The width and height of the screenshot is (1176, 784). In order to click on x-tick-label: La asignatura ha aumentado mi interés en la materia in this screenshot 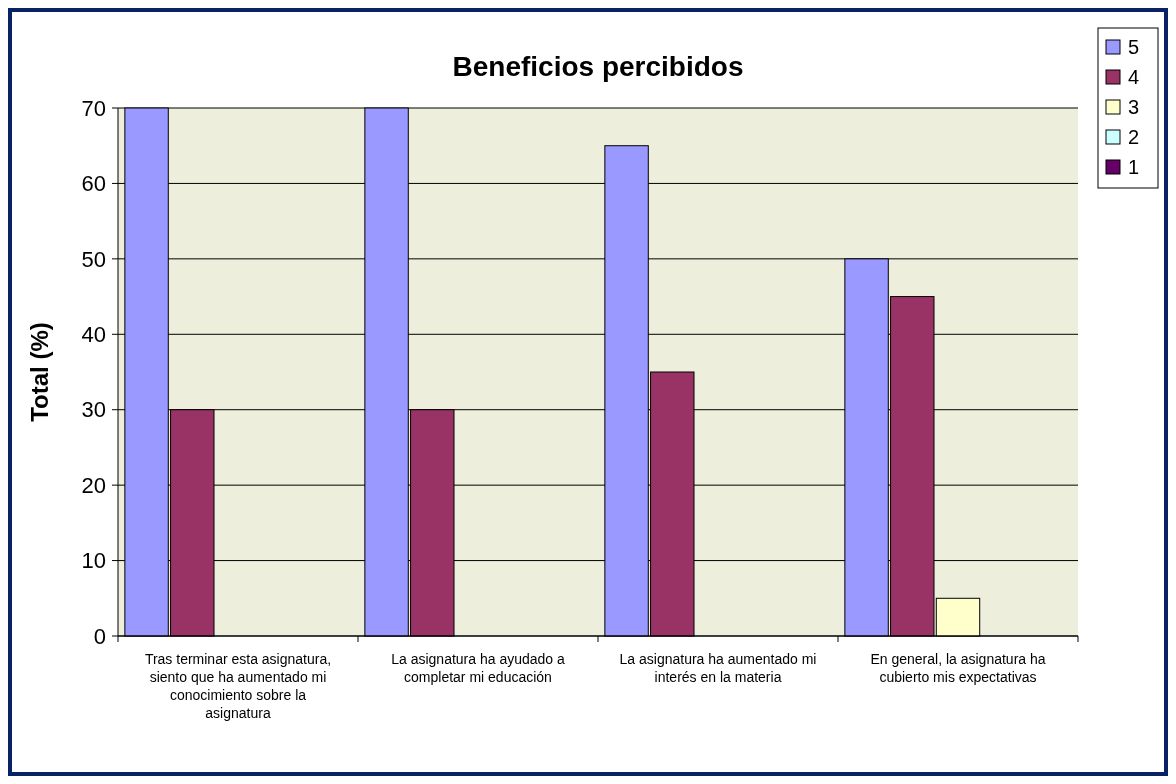, I will do `click(718, 668)`.